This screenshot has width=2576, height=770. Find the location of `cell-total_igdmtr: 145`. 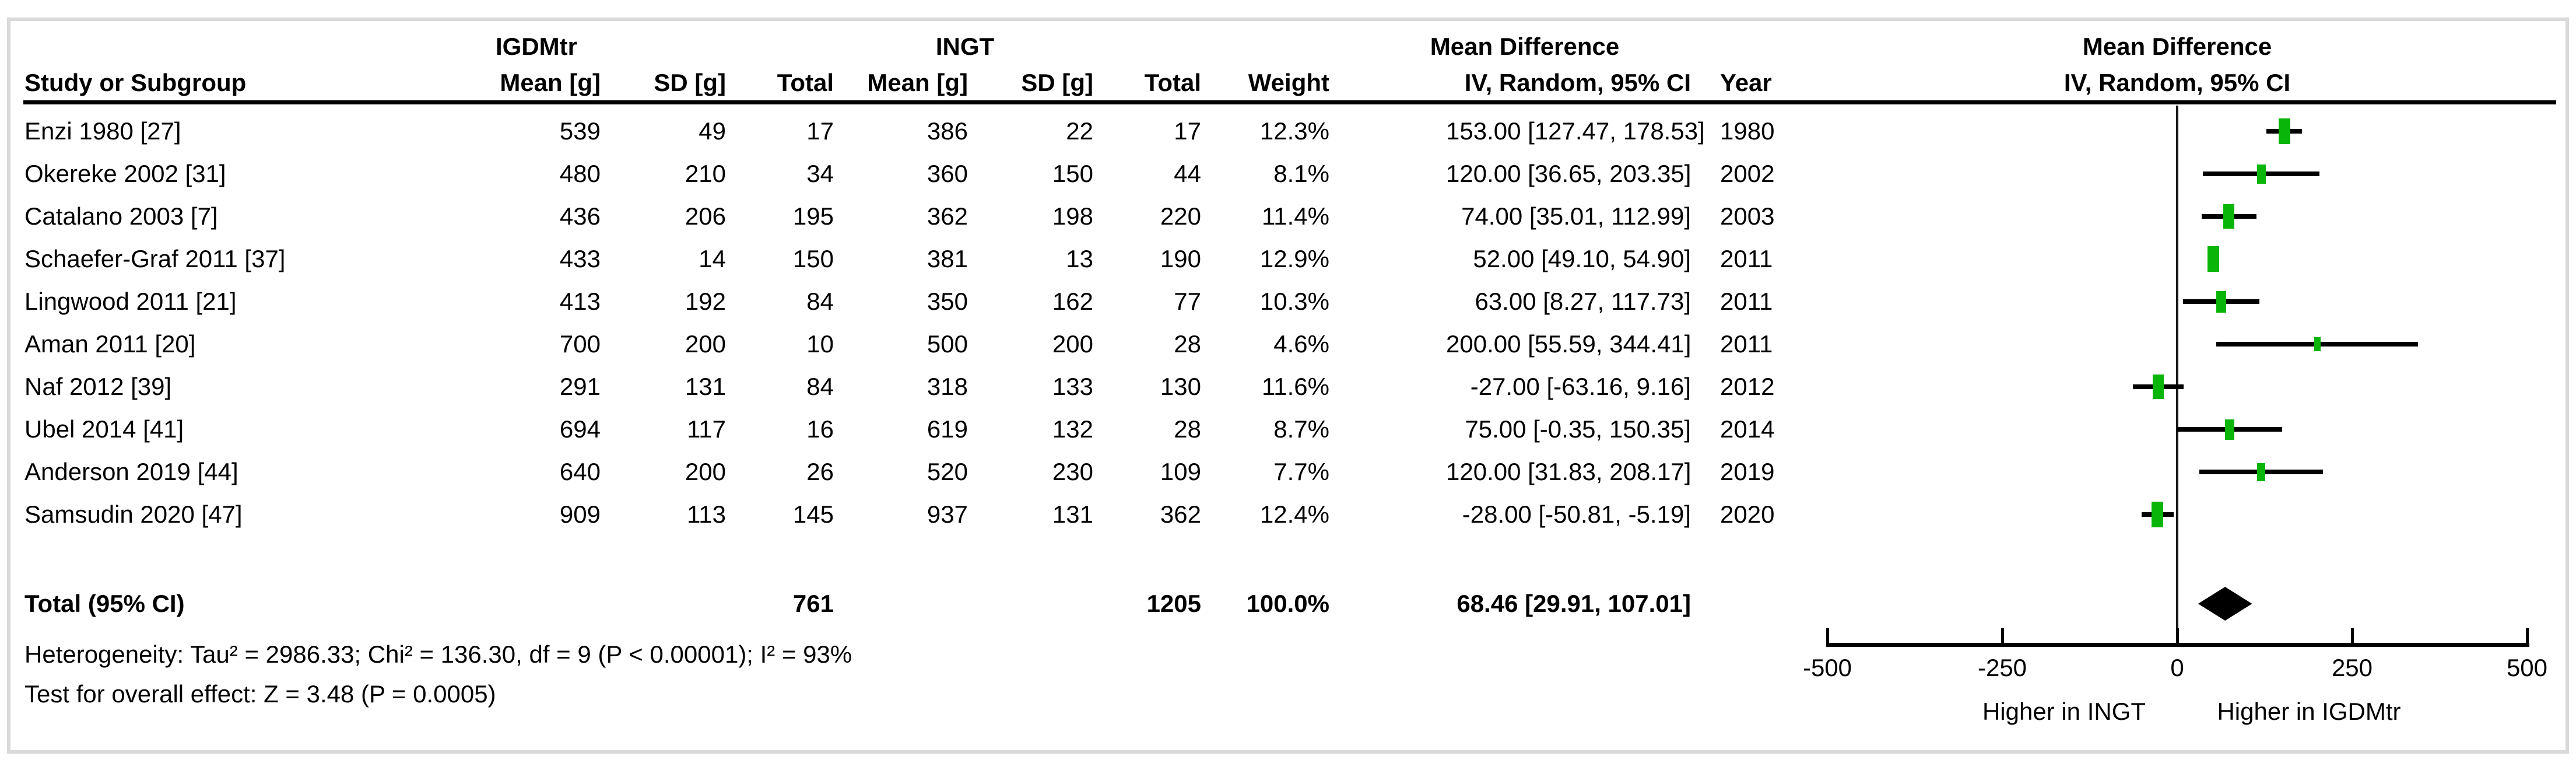

cell-total_igdmtr: 145 is located at coordinates (813, 514).